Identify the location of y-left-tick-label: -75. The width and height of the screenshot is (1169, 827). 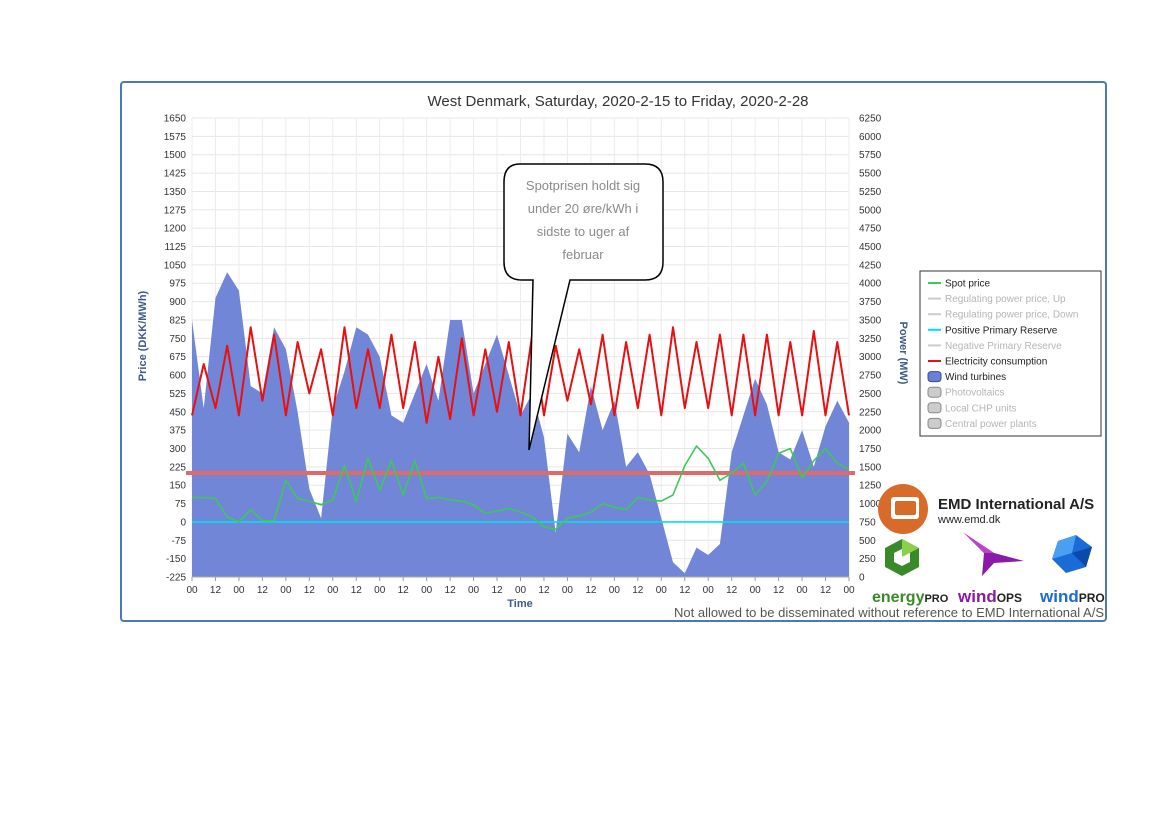
(179, 541).